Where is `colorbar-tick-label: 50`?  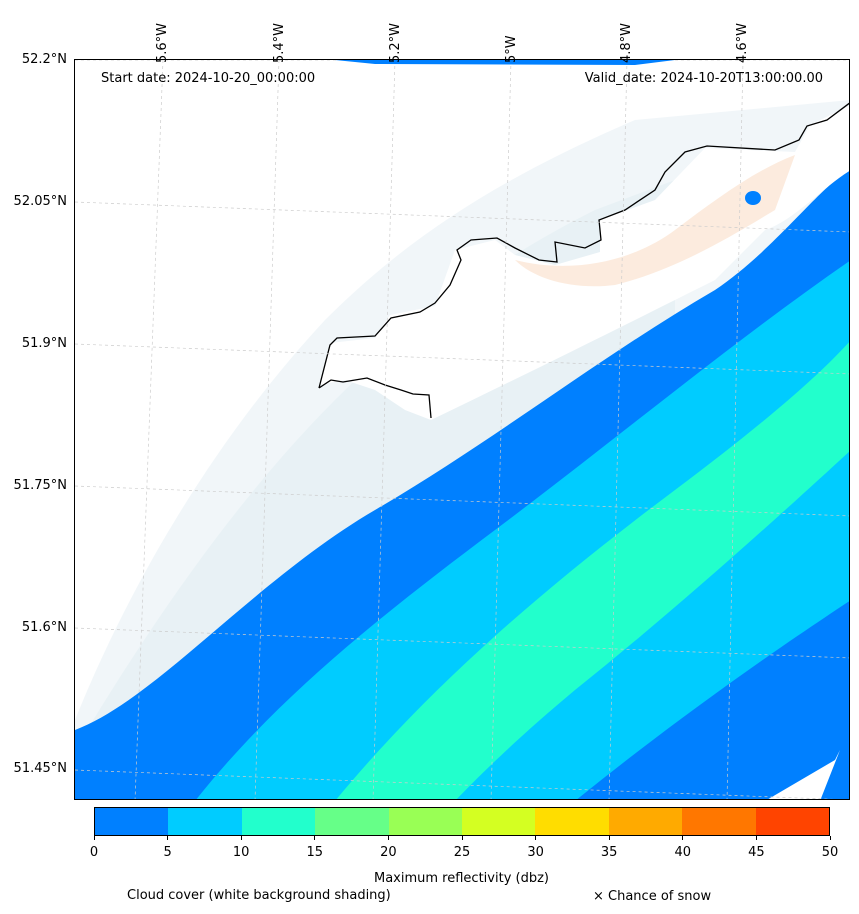
colorbar-tick-label: 50 is located at coordinates (830, 852).